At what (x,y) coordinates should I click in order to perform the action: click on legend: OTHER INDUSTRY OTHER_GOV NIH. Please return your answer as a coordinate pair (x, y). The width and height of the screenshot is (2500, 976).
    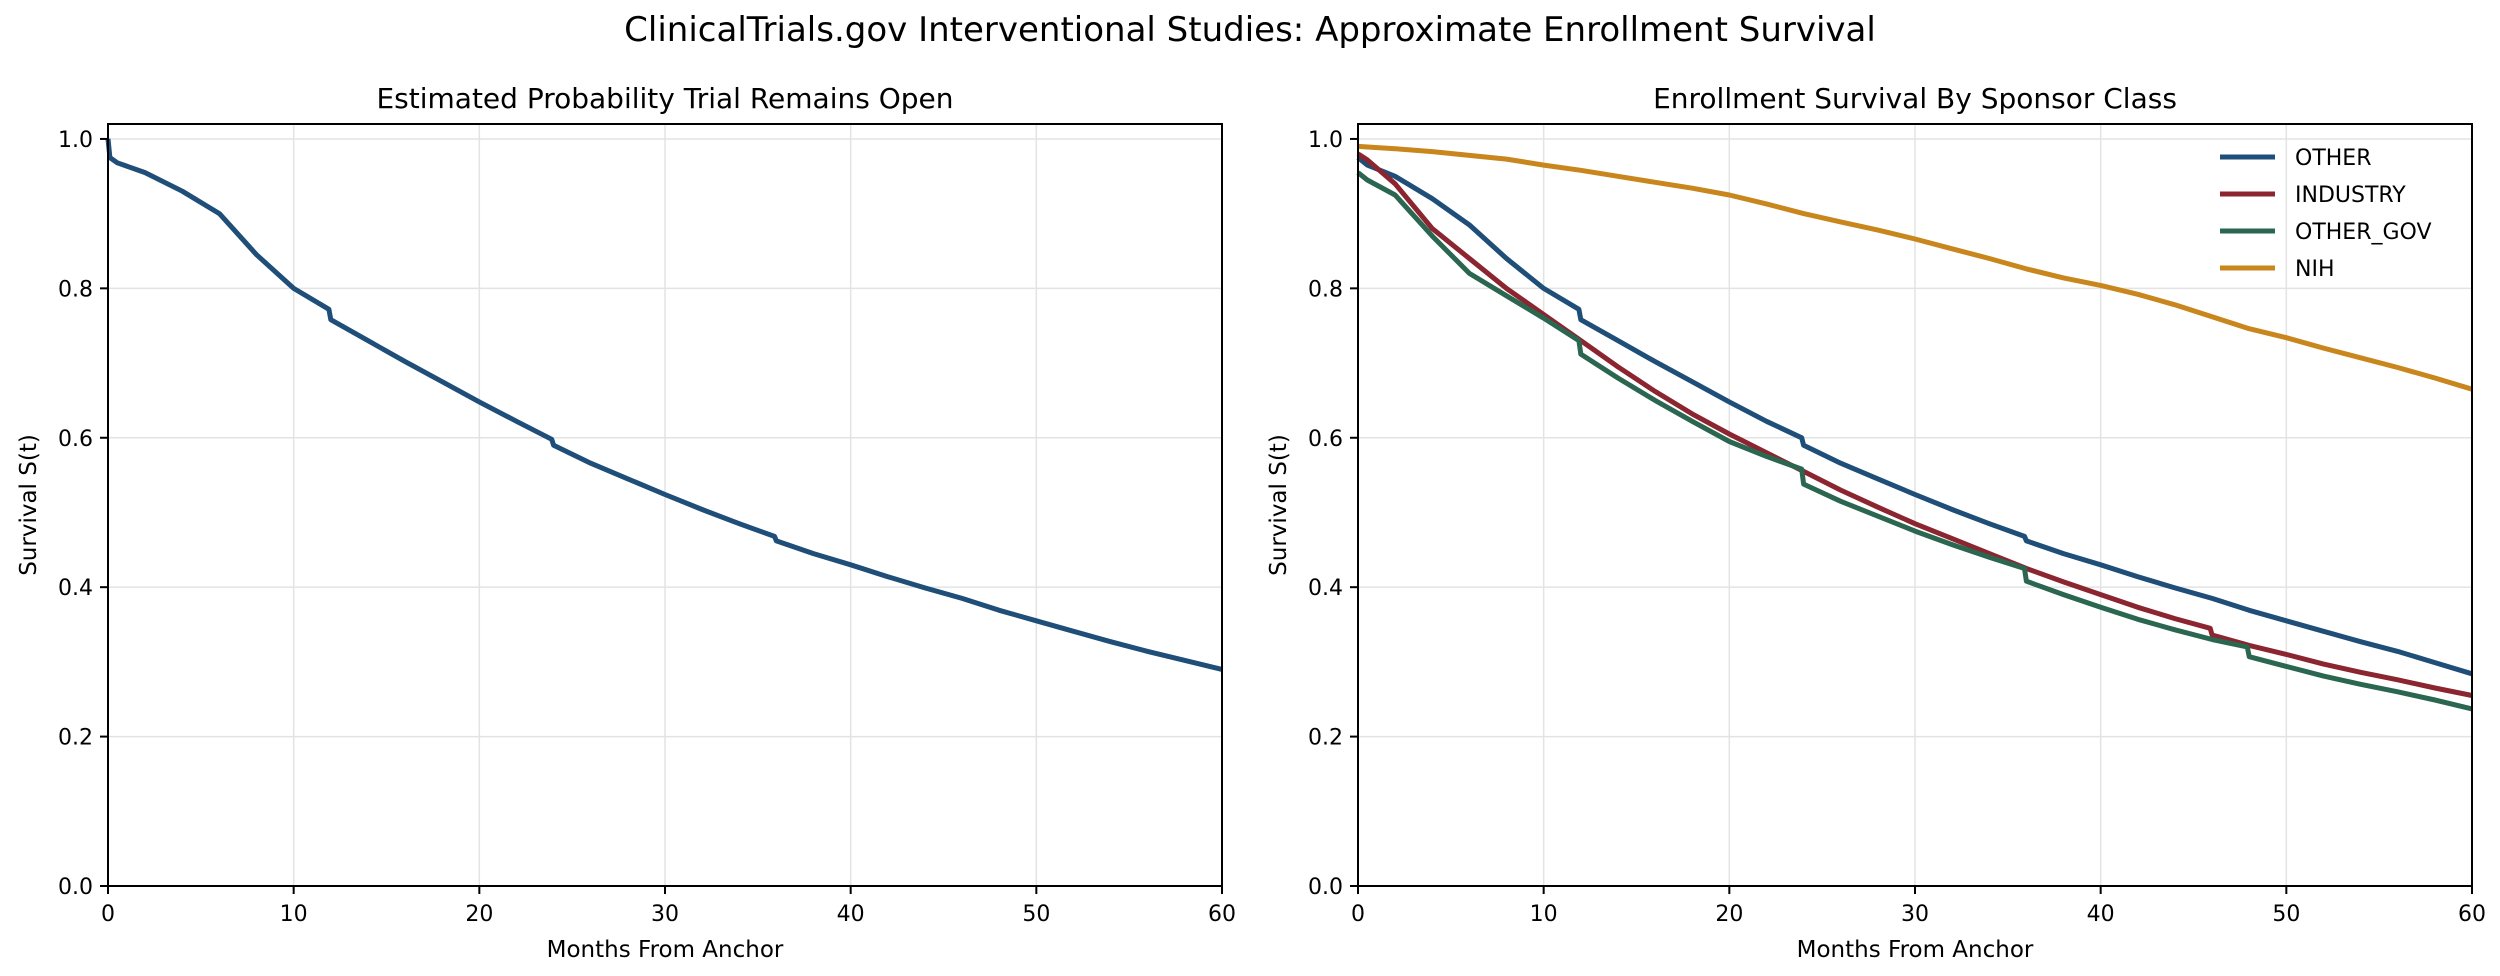
    Looking at the image, I should click on (2326, 214).